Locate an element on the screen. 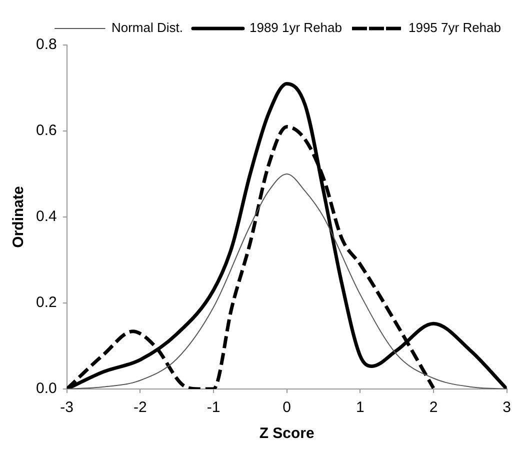 This screenshot has height=453, width=525. y-tick-label: 0.2 is located at coordinates (46, 303).